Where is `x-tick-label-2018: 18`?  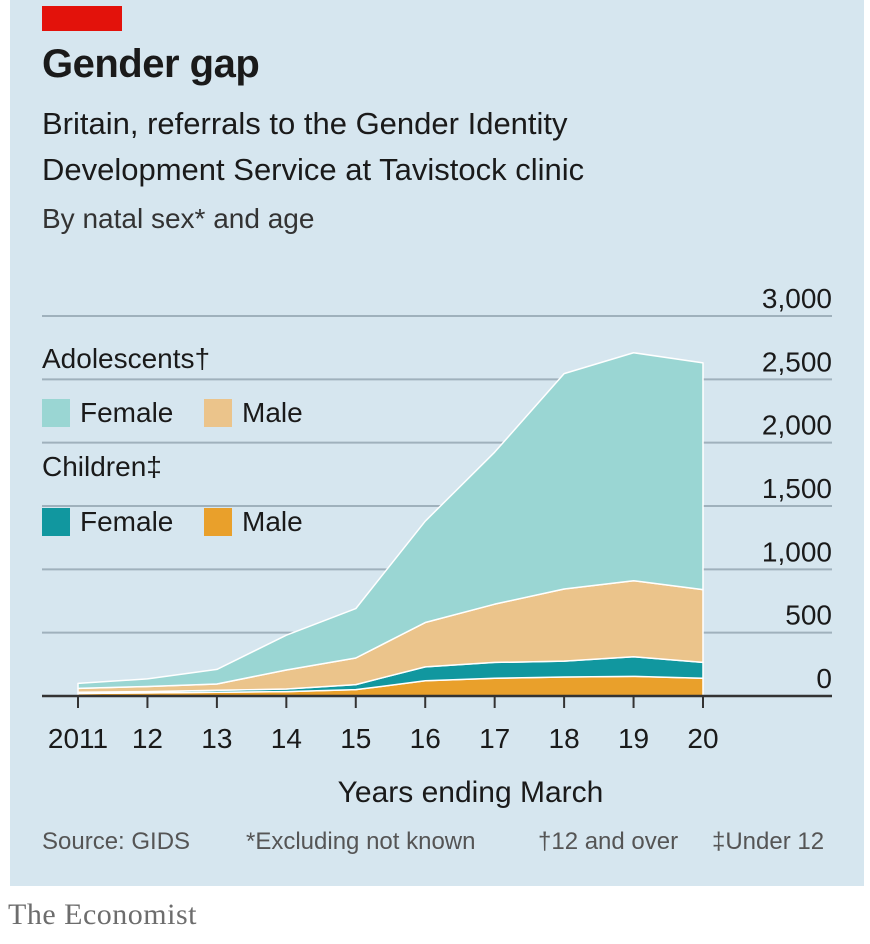 x-tick-label-2018: 18 is located at coordinates (564, 738).